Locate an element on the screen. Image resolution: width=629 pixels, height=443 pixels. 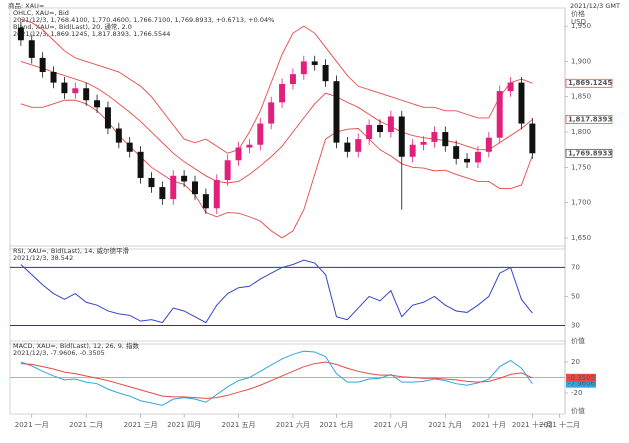
y-tick-label: 1,700 is located at coordinates (581, 203).